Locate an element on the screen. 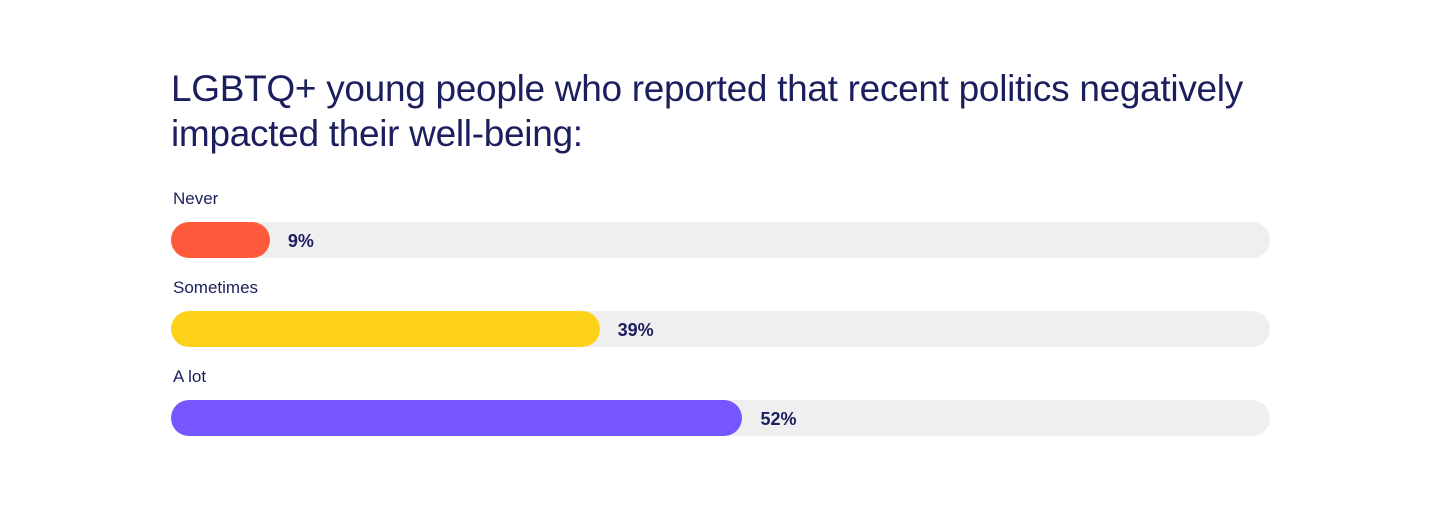 Image resolution: width=1440 pixels, height=518 pixels. bar-track: 52% is located at coordinates (720, 418).